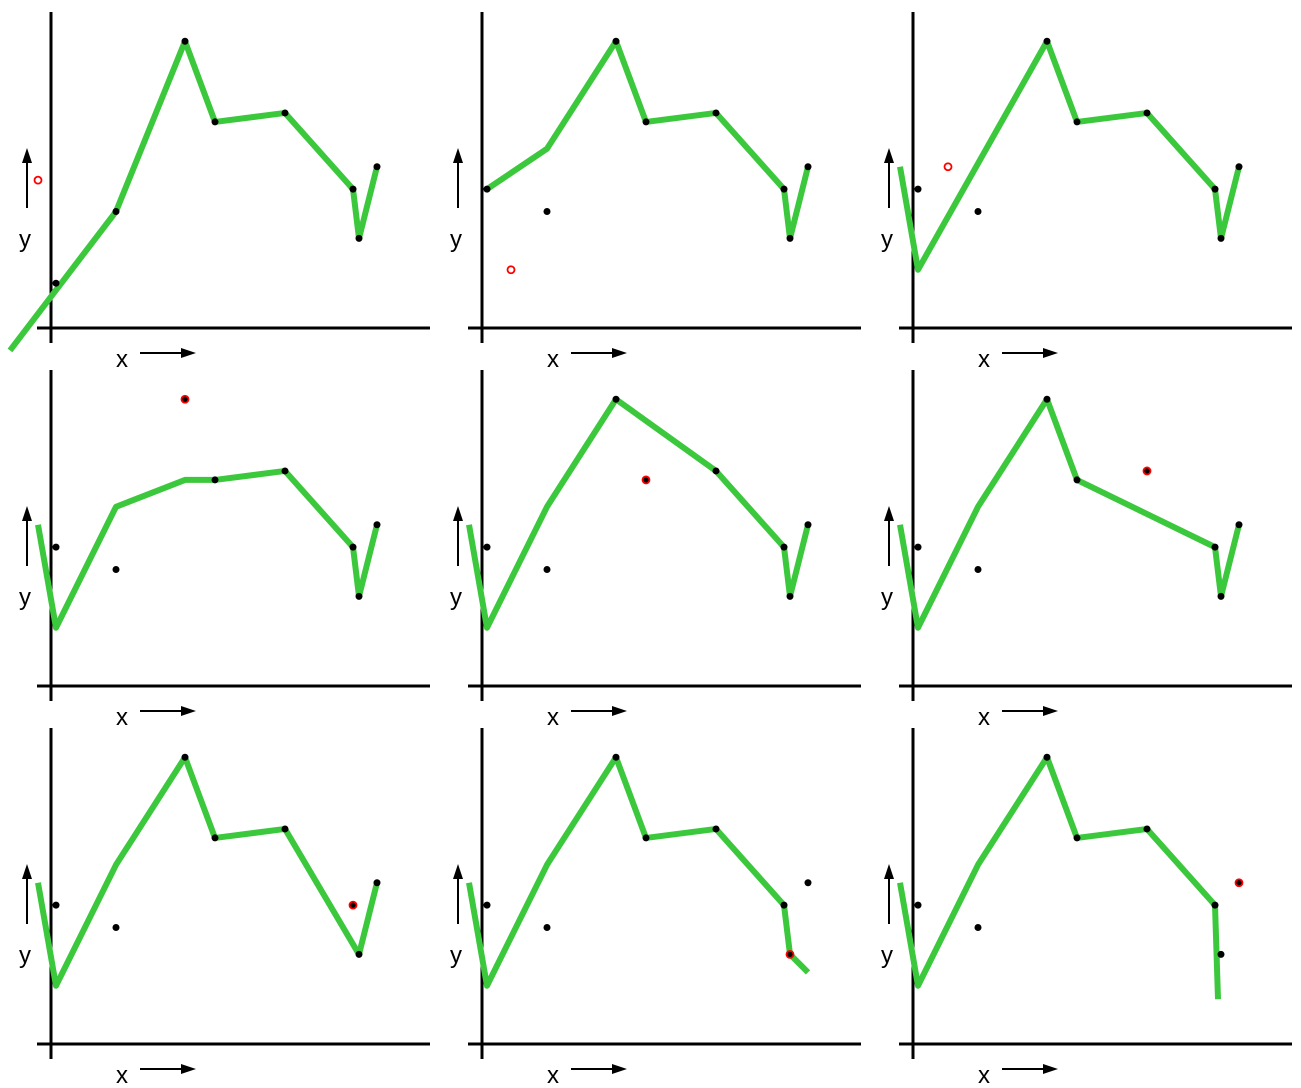 The width and height of the screenshot is (1301, 1088). I want to click on panel-2: yx, so click(655, 192).